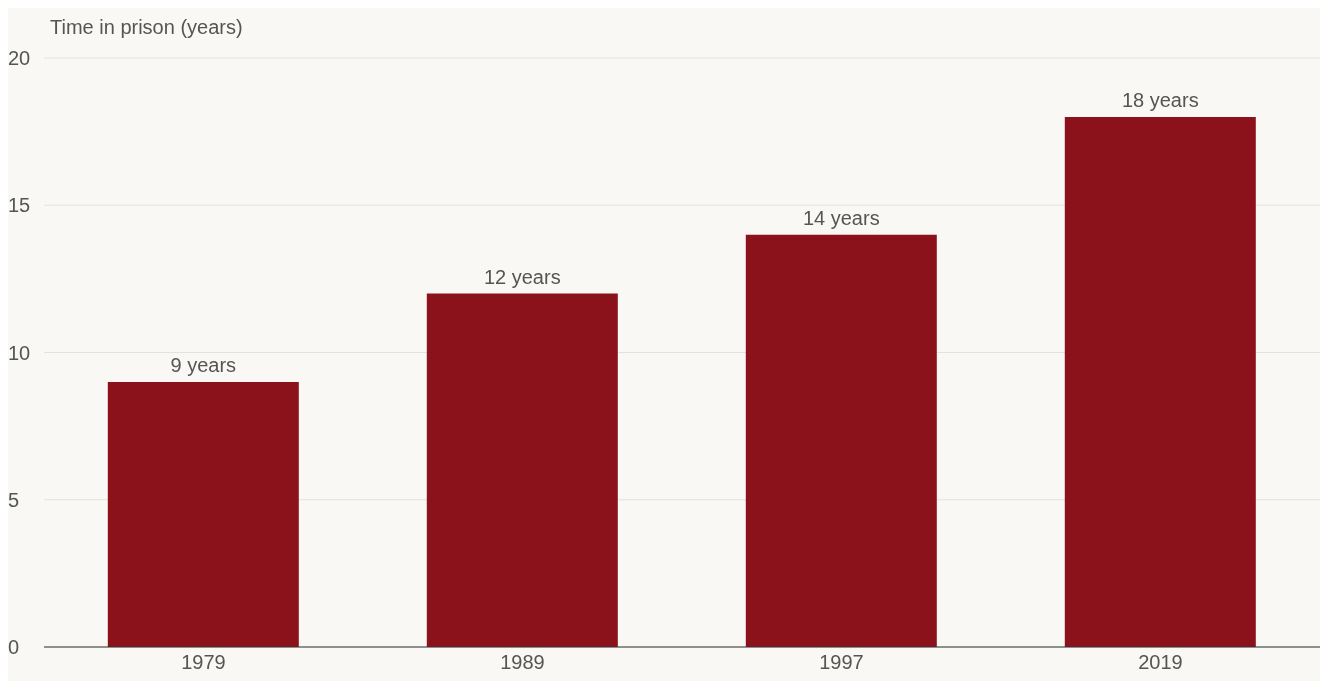 The image size is (1328, 689). What do you see at coordinates (19, 205) in the screenshot?
I see `y-tick-label: 15` at bounding box center [19, 205].